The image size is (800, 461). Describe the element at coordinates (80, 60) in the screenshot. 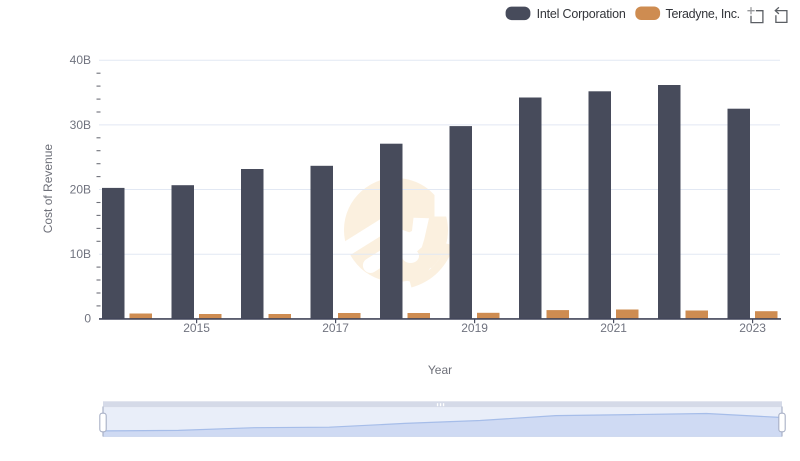

I see `svg-text: 40B` at that location.